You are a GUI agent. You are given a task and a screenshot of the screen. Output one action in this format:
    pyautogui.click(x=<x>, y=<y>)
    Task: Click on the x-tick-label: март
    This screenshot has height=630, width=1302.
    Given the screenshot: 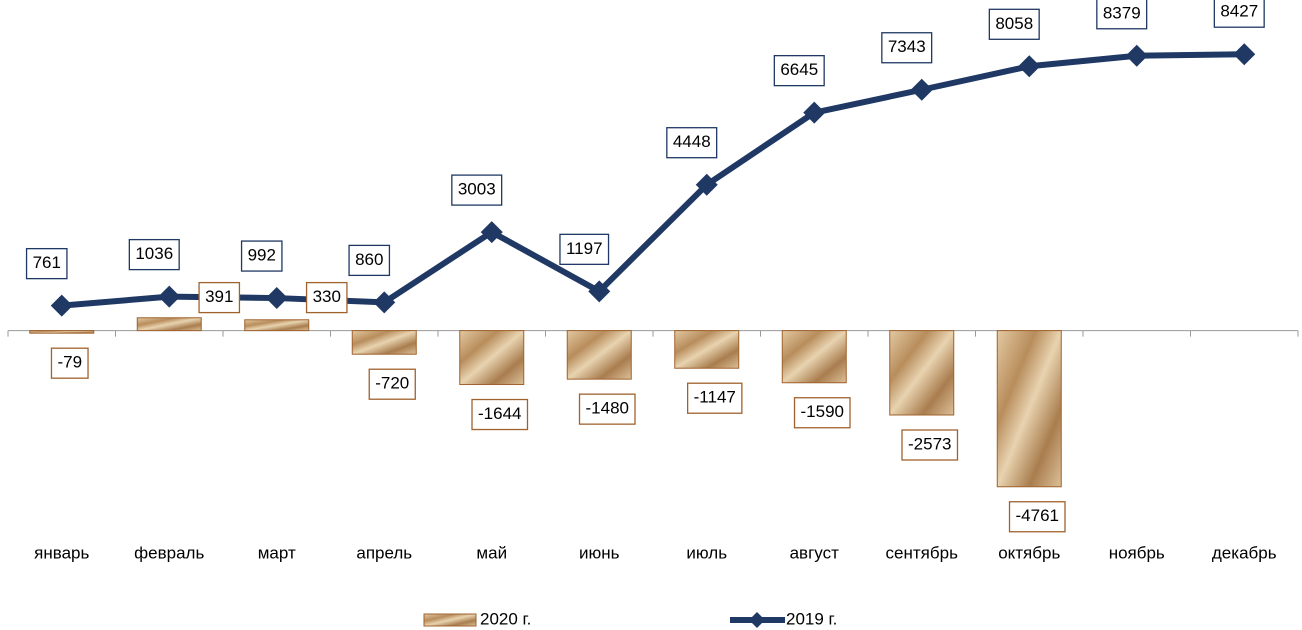 What is the action you would take?
    pyautogui.click(x=277, y=552)
    